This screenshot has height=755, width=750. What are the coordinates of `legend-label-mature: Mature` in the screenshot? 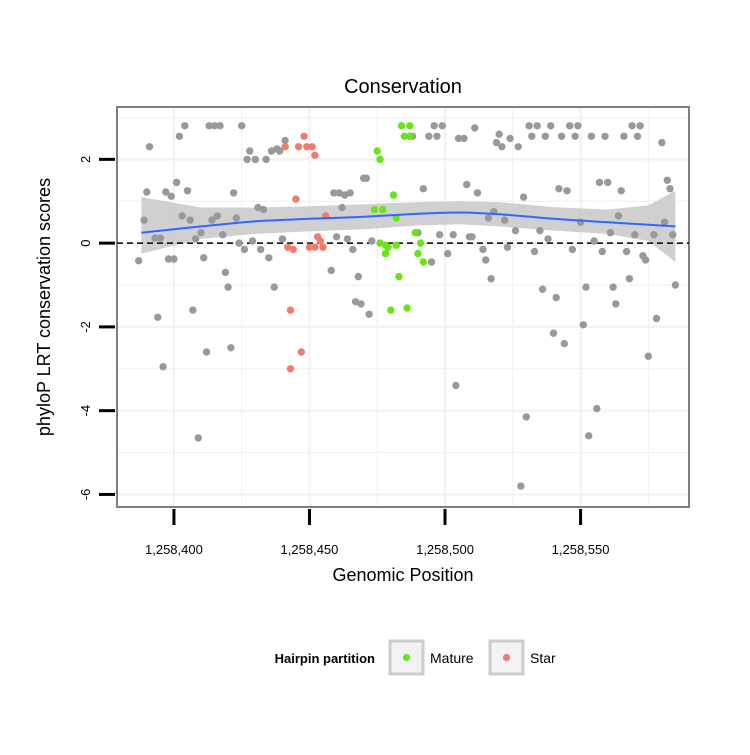 It's located at (452, 658).